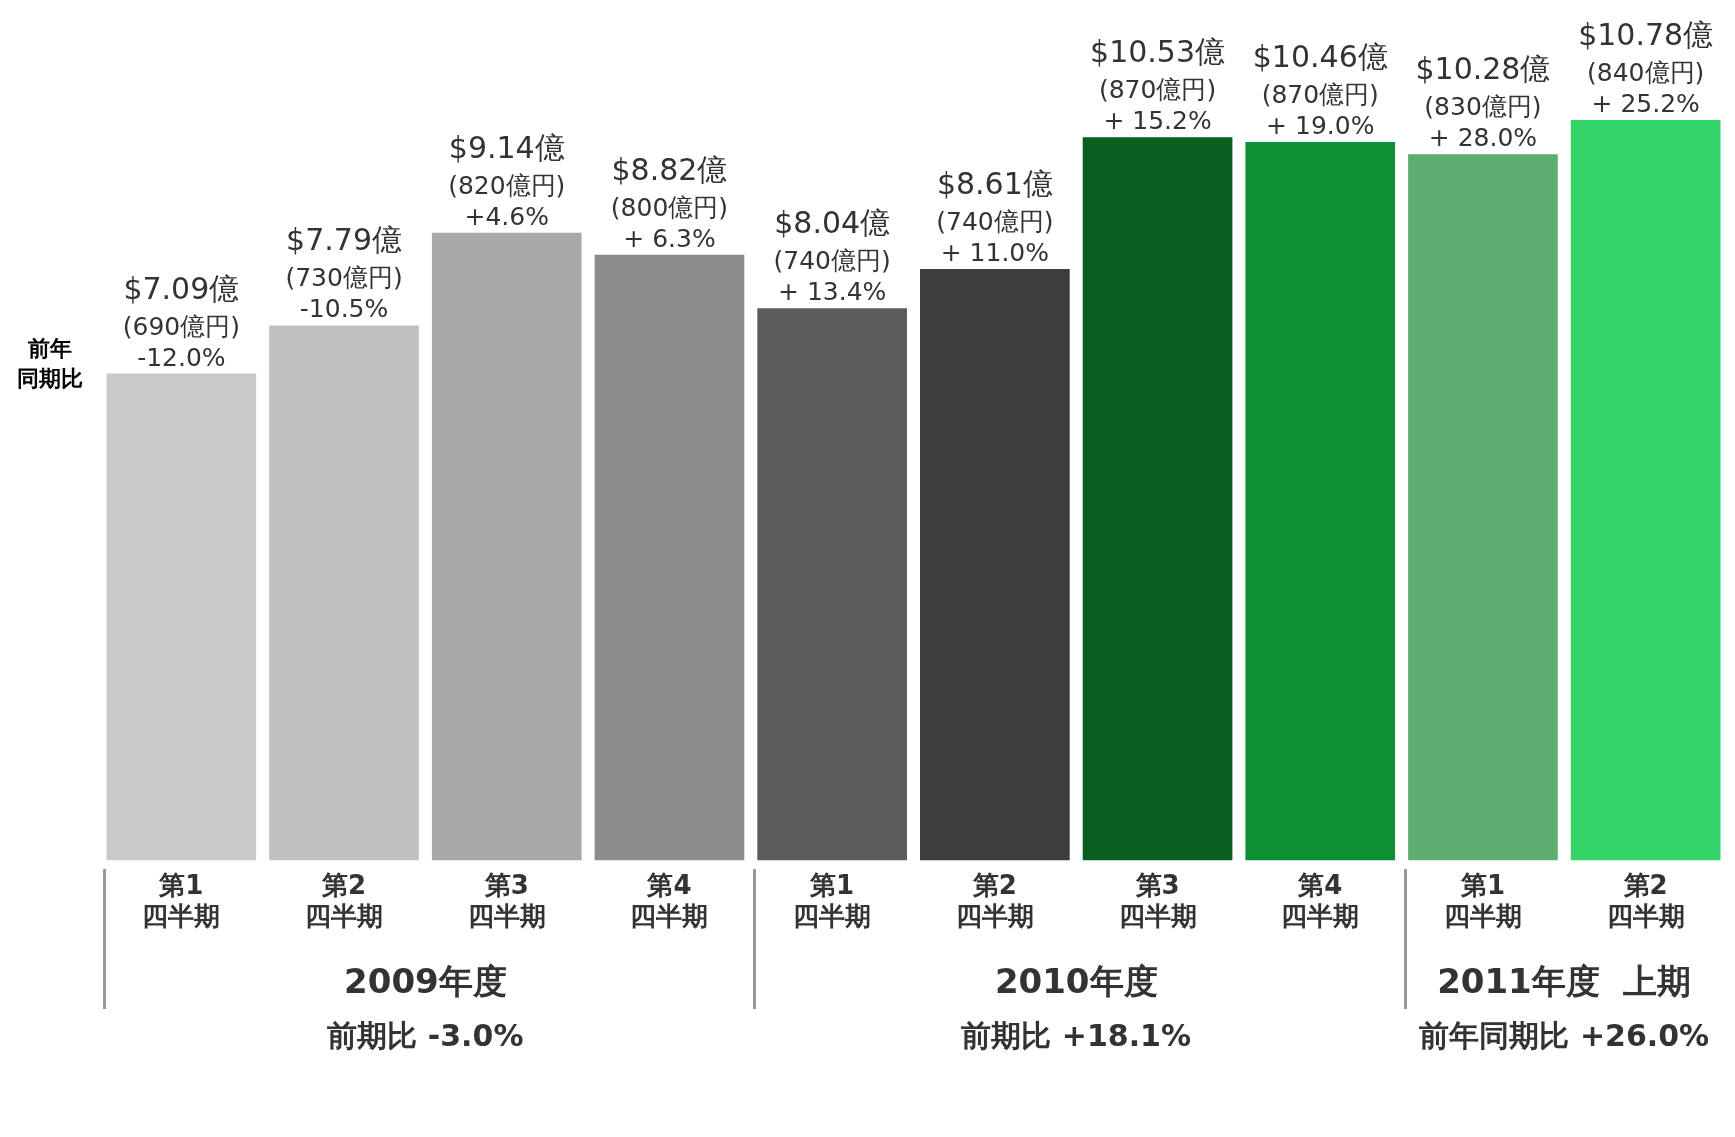 The height and width of the screenshot is (1137, 1735). What do you see at coordinates (669, 202) in the screenshot?
I see `data-label: $8.82億 (800億円) + 6.3%` at bounding box center [669, 202].